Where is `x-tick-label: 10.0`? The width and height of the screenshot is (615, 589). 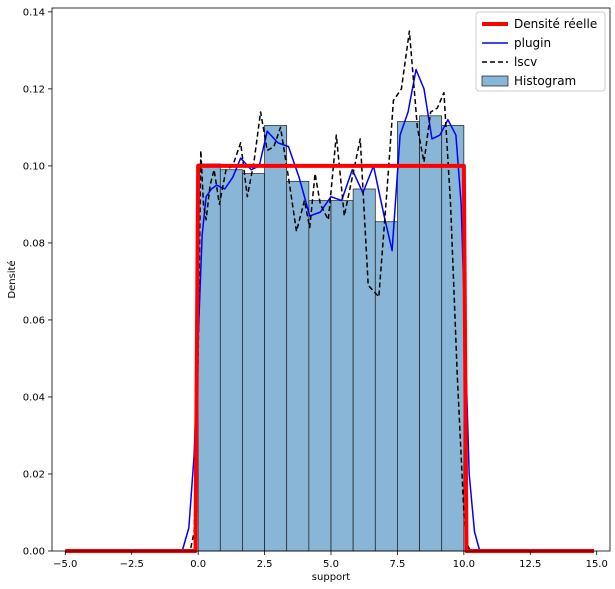
x-tick-label: 10.0 is located at coordinates (464, 564).